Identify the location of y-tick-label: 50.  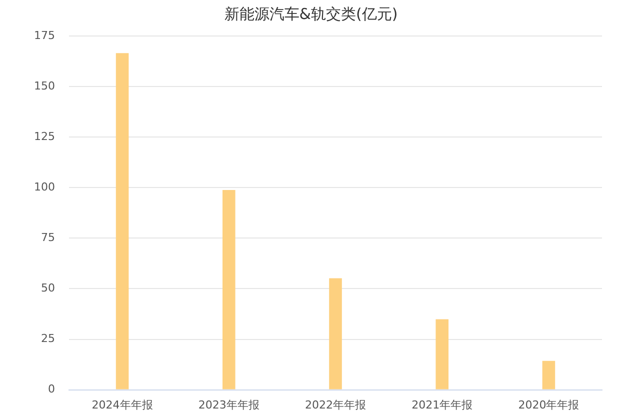
(47, 288).